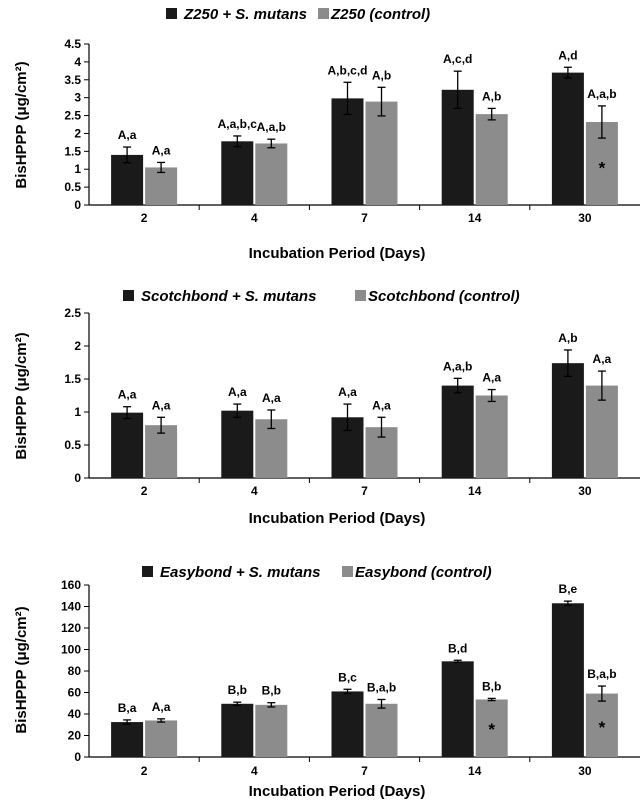  I want to click on y-tick-label: 80, so click(75, 671).